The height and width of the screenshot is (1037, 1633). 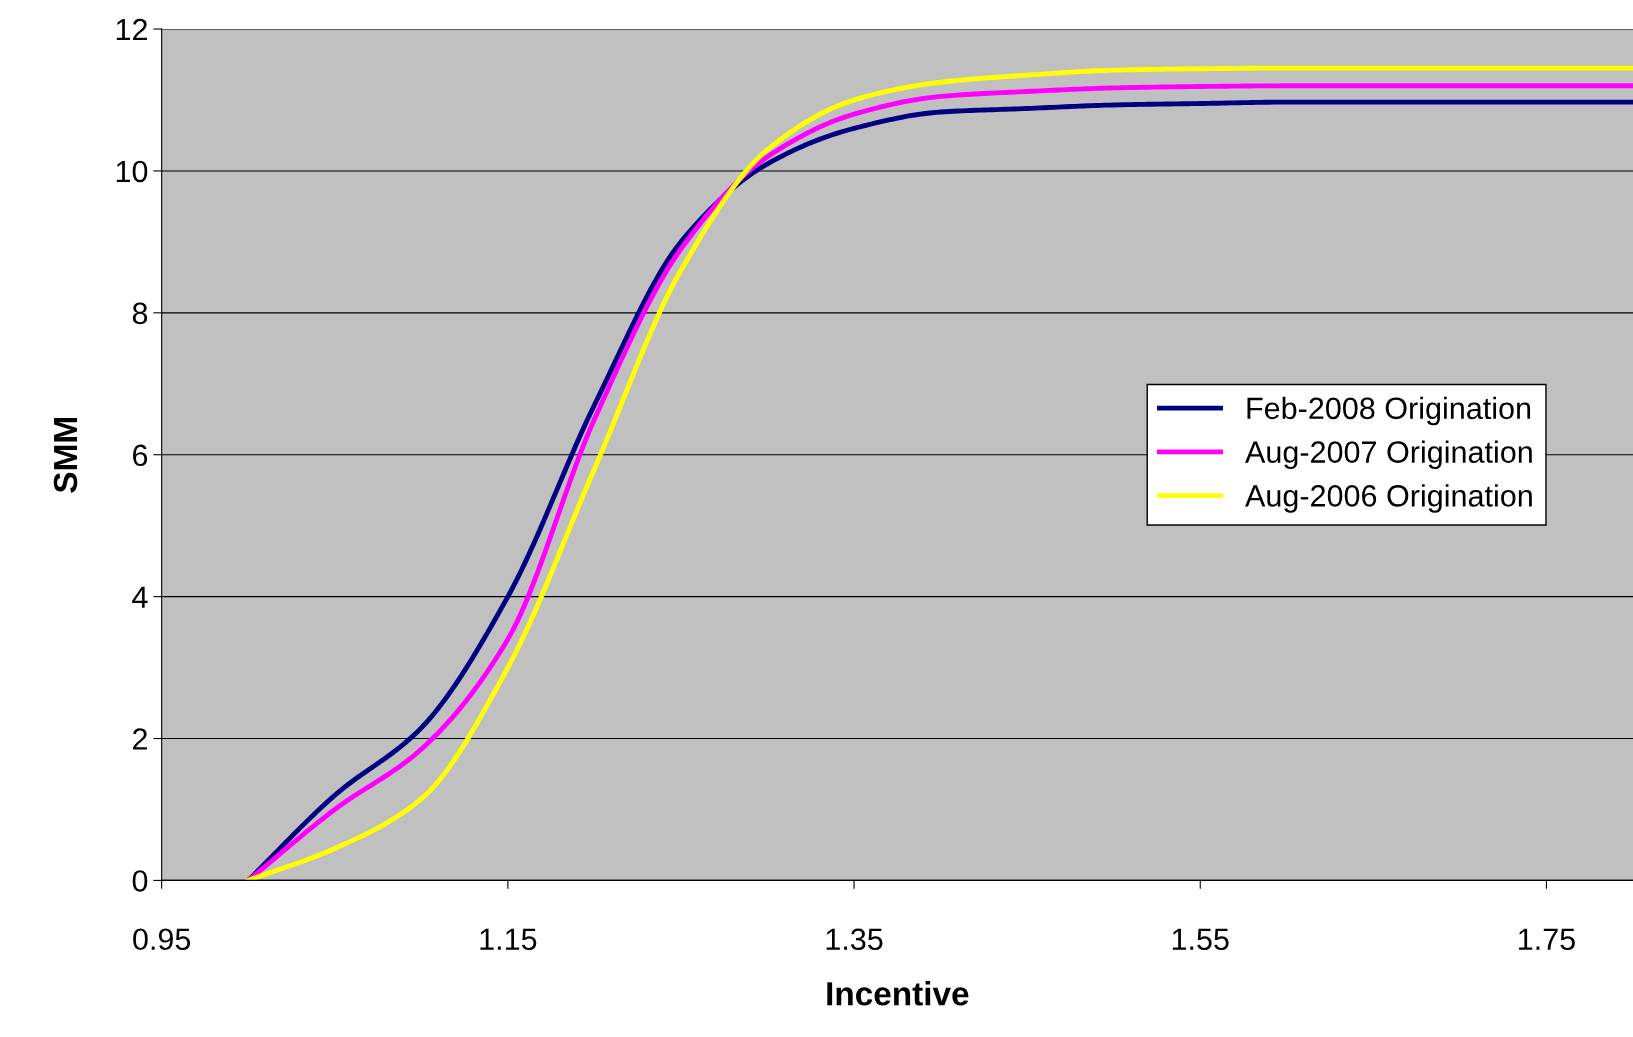 What do you see at coordinates (65, 455) in the screenshot?
I see `y-axis-title: SMM` at bounding box center [65, 455].